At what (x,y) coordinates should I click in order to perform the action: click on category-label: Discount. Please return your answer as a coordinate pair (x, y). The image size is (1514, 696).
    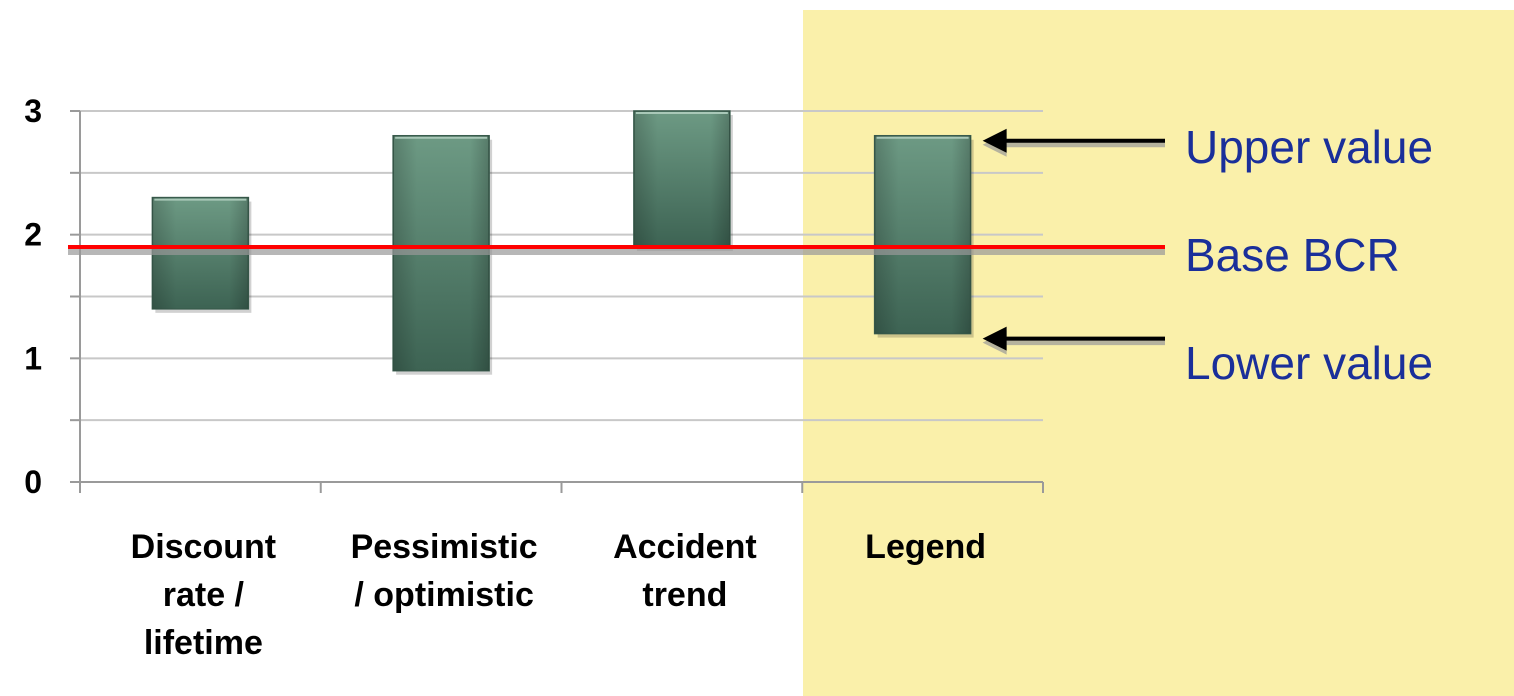
    Looking at the image, I should click on (203, 547).